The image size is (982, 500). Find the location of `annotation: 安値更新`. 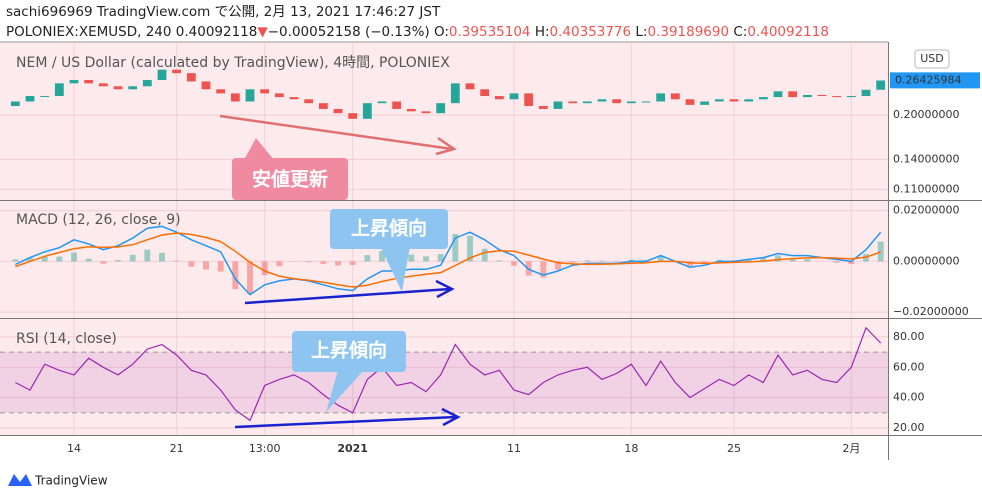

annotation: 安値更新 is located at coordinates (290, 179).